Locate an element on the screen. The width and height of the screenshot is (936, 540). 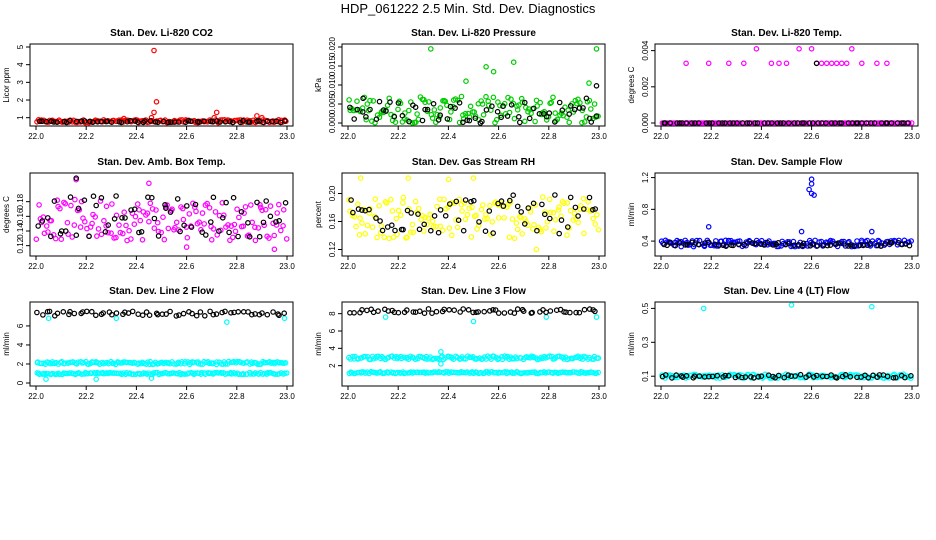
y-axis-label: degrees C is located at coordinates (631, 84).